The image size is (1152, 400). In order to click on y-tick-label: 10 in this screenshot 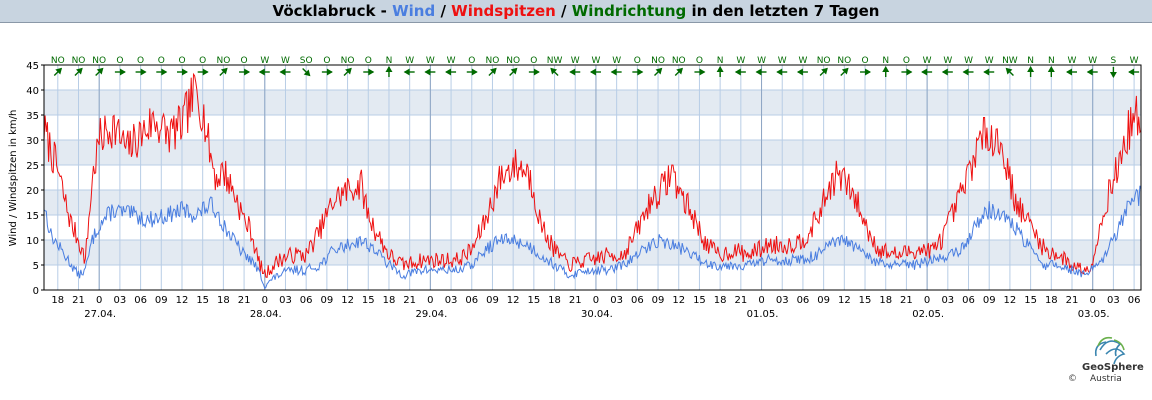, I will do `click(32, 241)`.